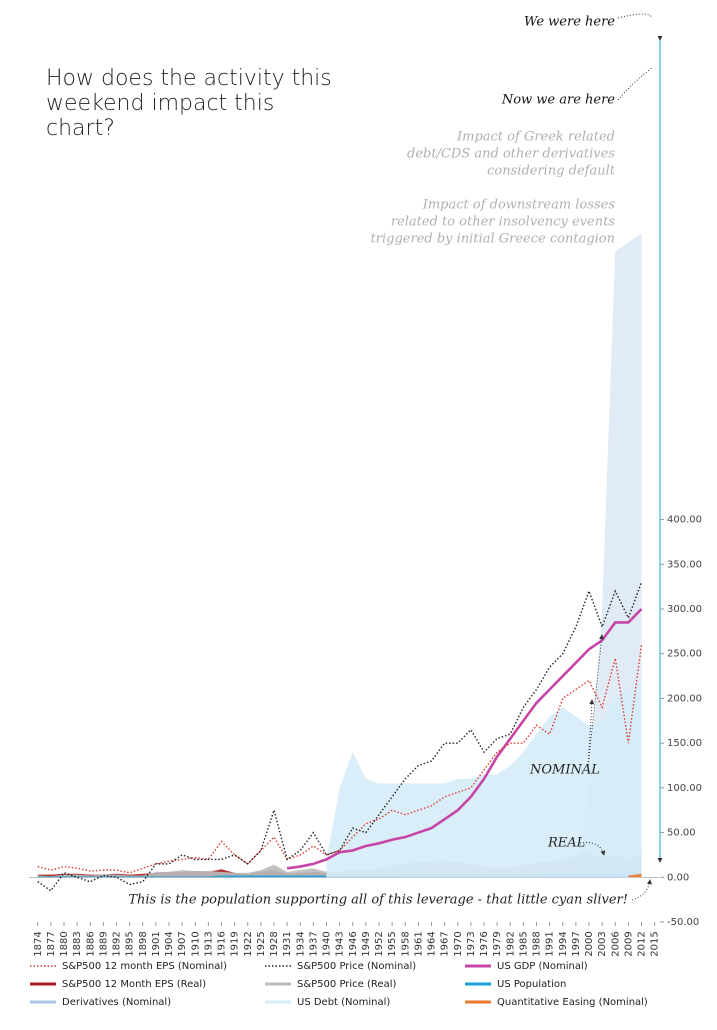  What do you see at coordinates (340, 943) in the screenshot?
I see `x-tick-label: 1943` at bounding box center [340, 943].